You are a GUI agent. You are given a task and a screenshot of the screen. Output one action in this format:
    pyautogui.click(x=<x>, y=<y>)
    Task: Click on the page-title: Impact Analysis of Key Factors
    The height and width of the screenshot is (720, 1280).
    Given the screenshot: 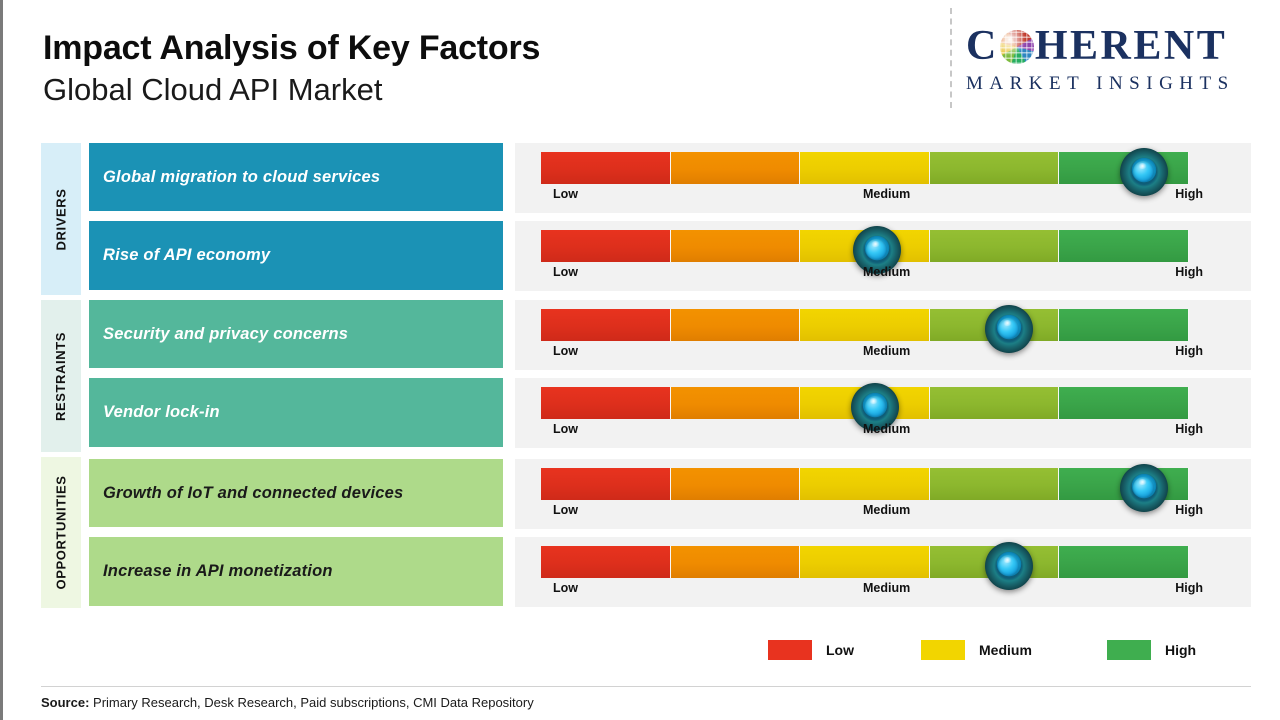 What is the action you would take?
    pyautogui.click(x=292, y=48)
    